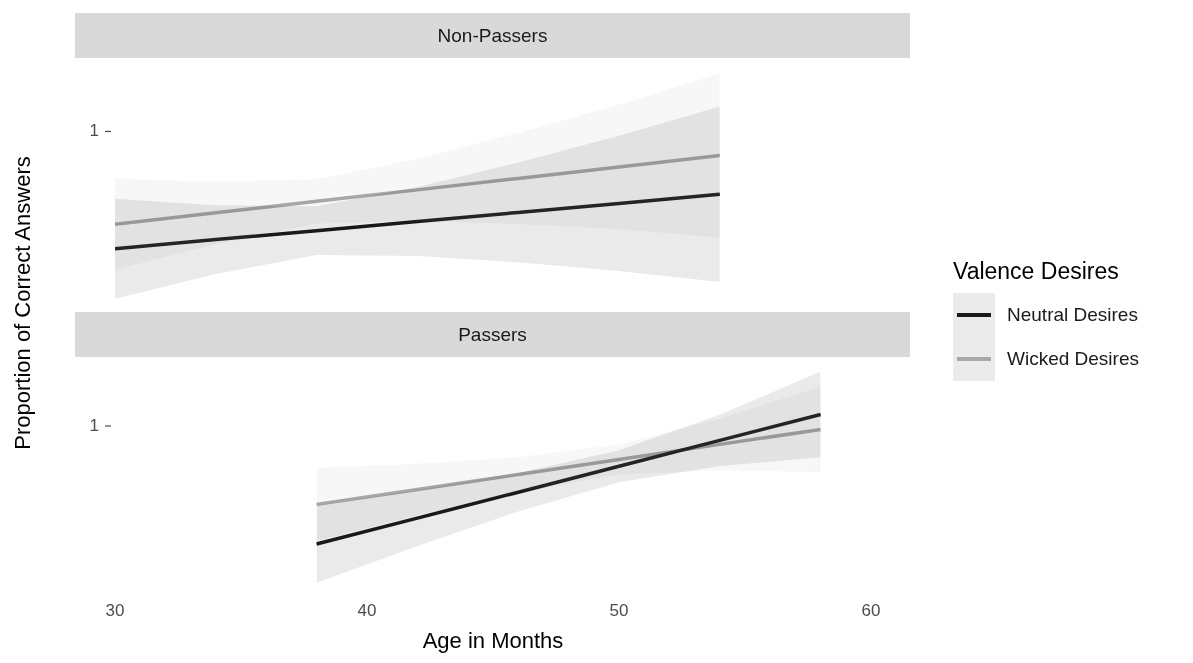 The image size is (1193, 663). I want to click on y-axis-title: Proportion of Correct Answers, so click(23, 303).